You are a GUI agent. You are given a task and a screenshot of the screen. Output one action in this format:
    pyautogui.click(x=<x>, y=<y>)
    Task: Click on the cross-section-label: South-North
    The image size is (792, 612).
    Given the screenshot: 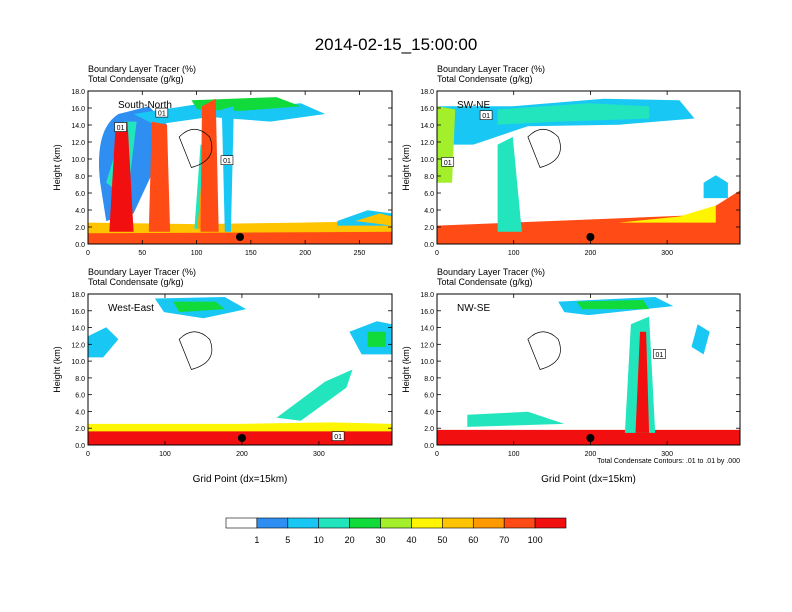 What is the action you would take?
    pyautogui.click(x=145, y=105)
    